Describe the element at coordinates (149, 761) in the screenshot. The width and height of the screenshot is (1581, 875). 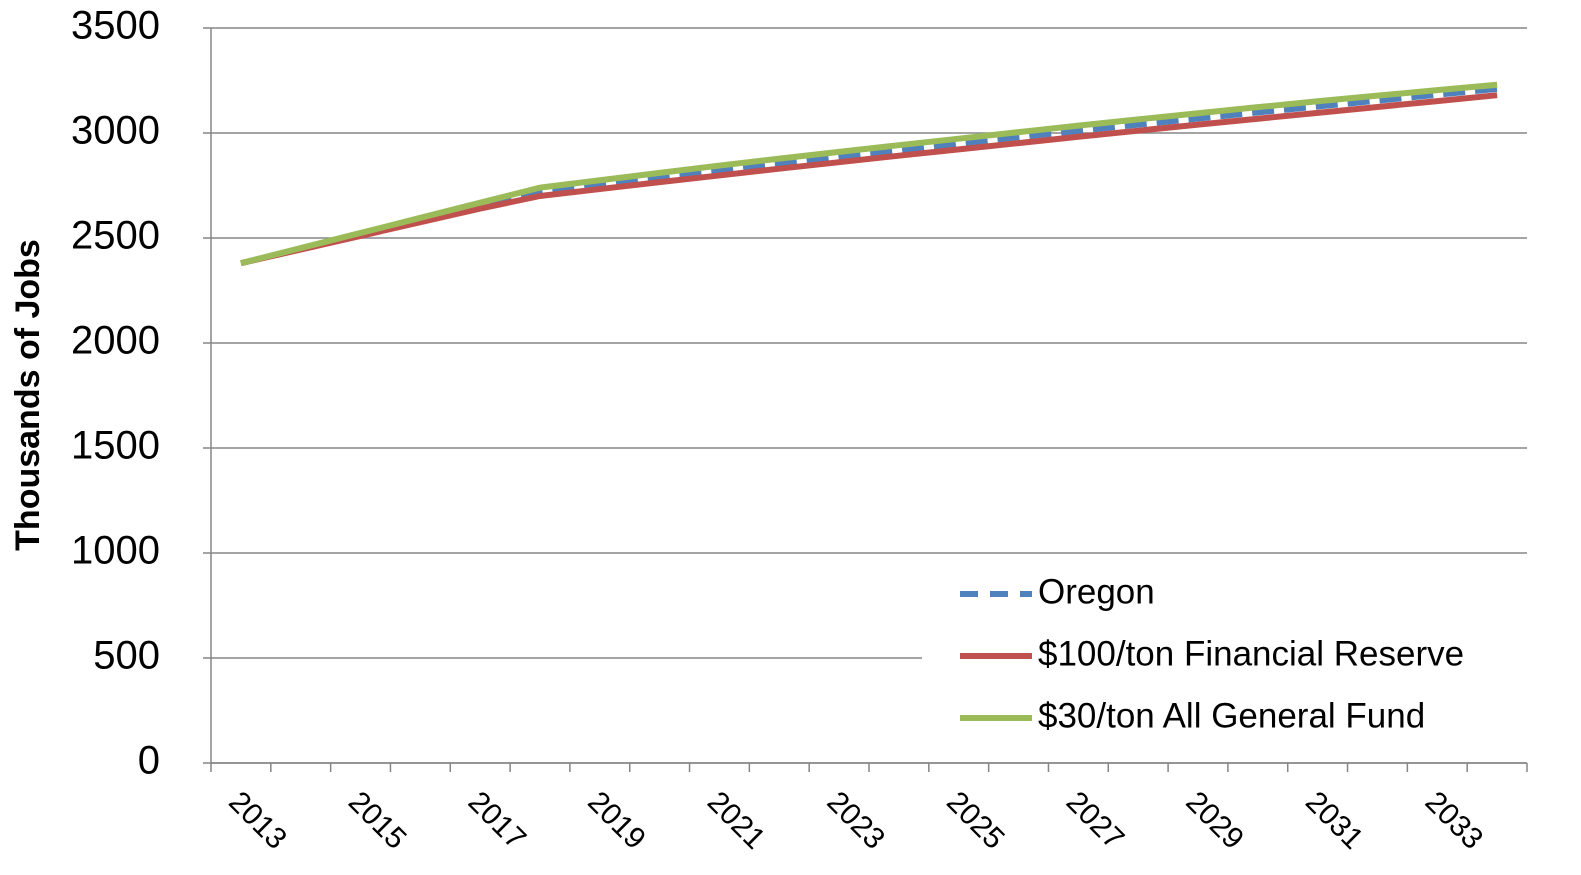
I see `y-tick-label: 0` at that location.